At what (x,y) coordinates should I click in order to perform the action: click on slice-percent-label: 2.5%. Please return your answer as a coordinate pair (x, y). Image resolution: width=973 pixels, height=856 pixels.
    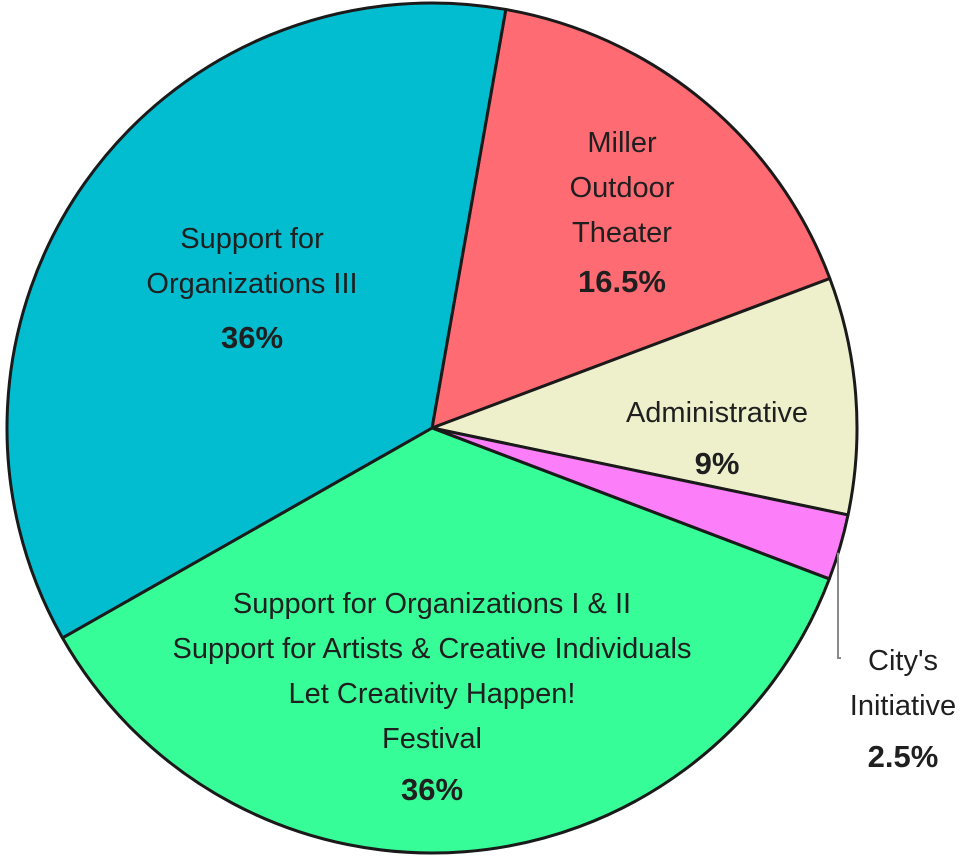
    Looking at the image, I should click on (903, 756).